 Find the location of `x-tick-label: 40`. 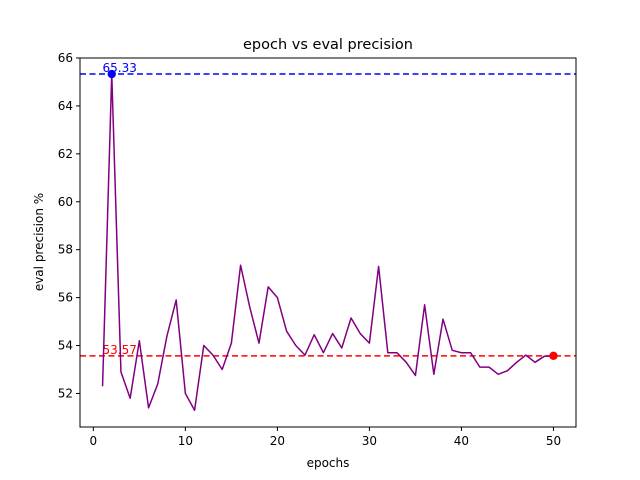

x-tick-label: 40 is located at coordinates (461, 441).